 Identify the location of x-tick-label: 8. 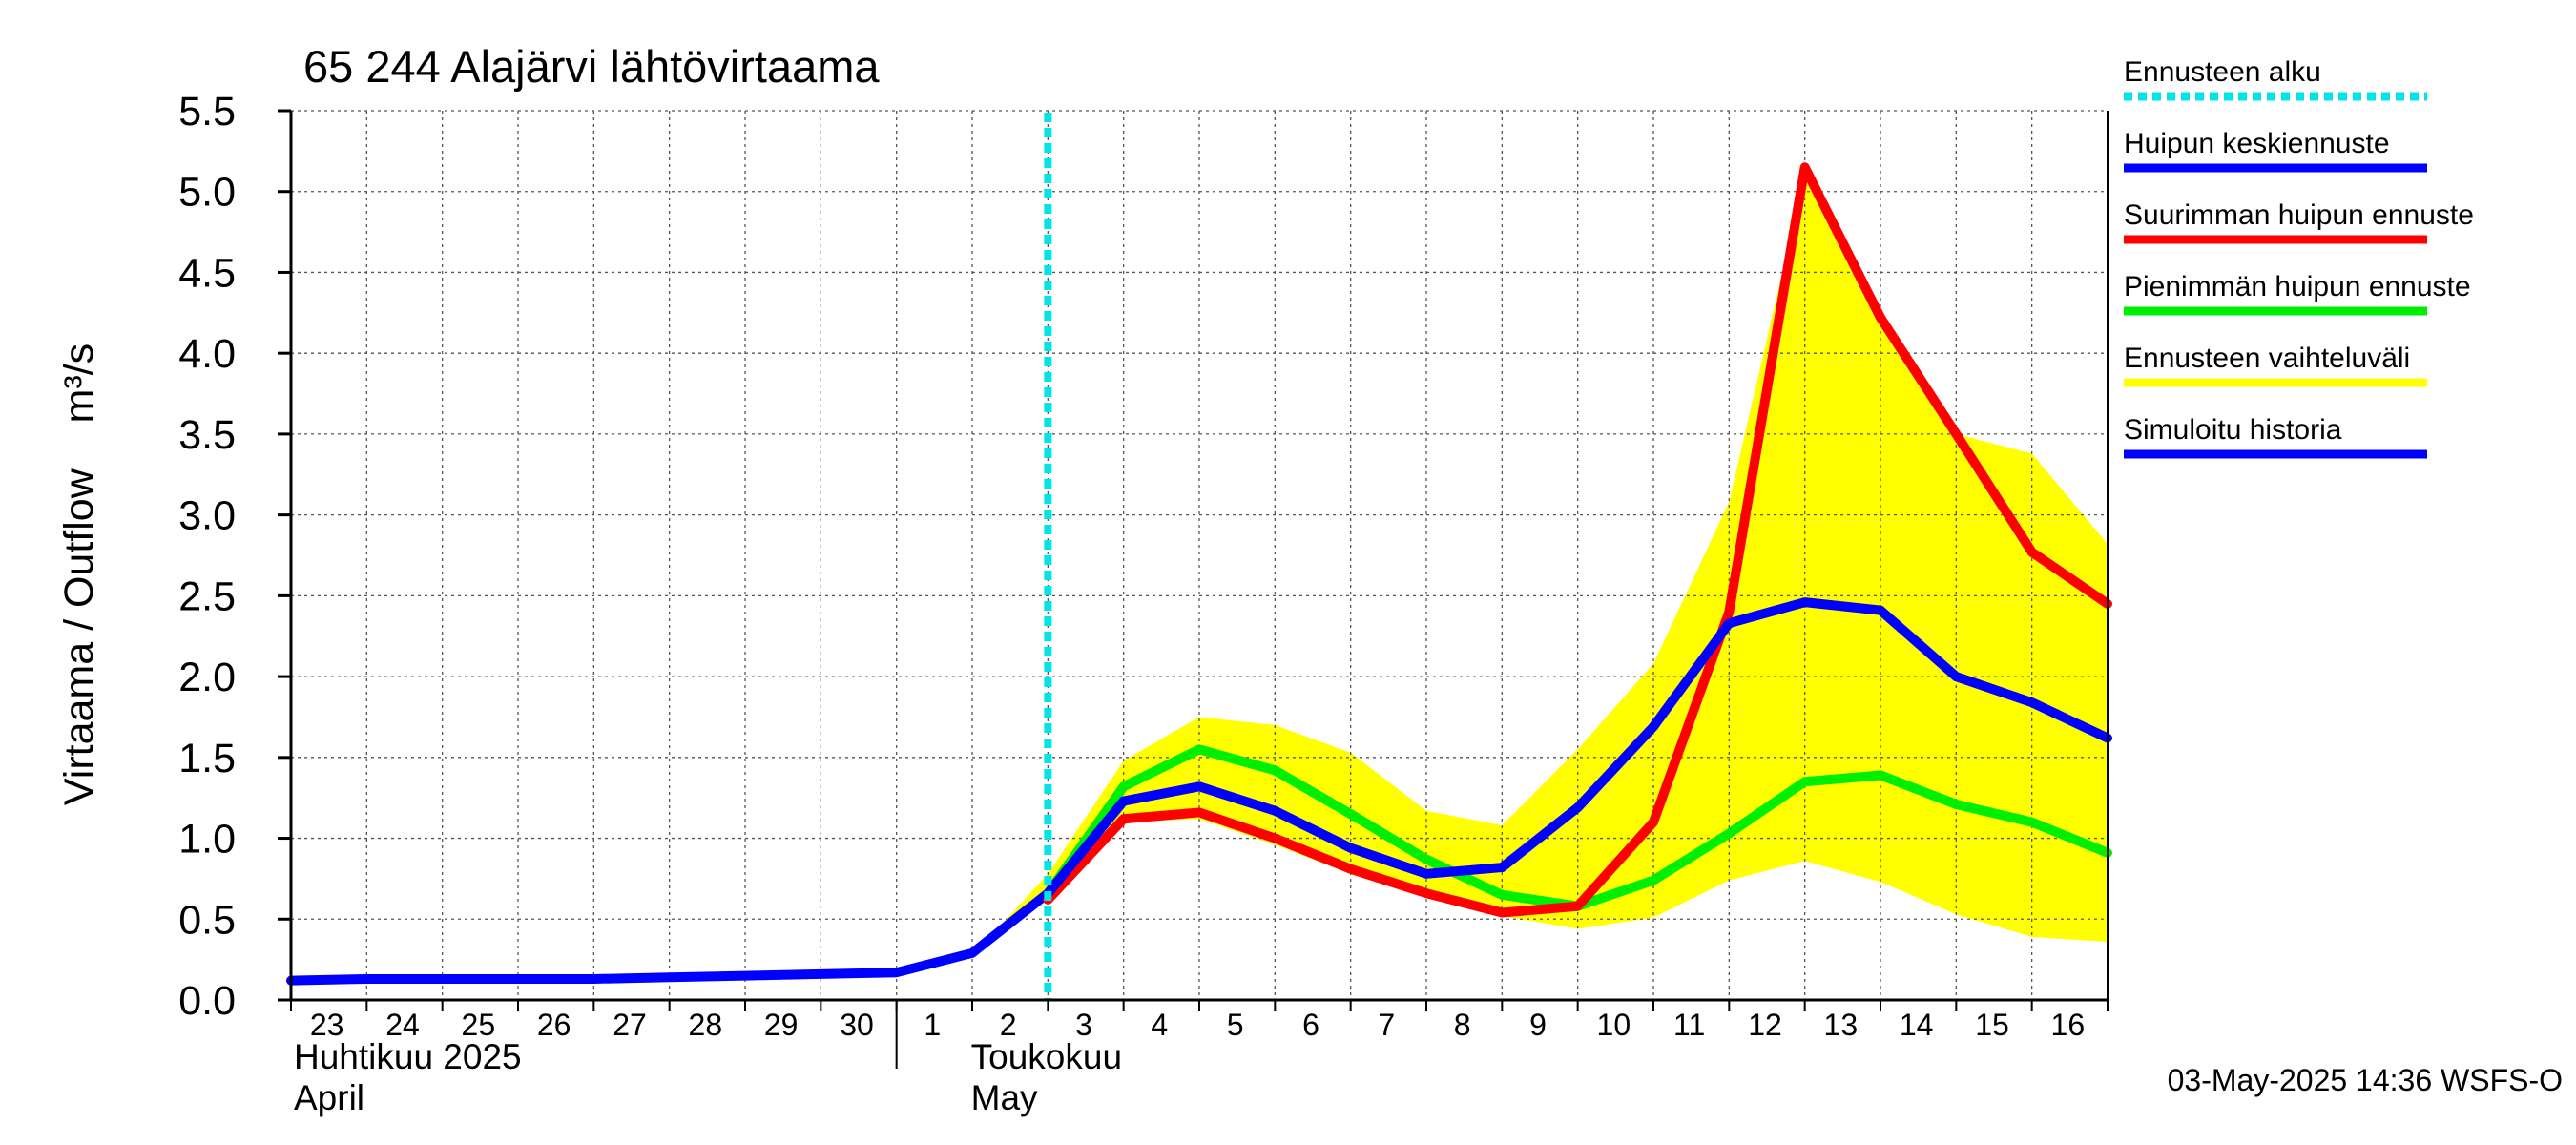
(1462, 1025).